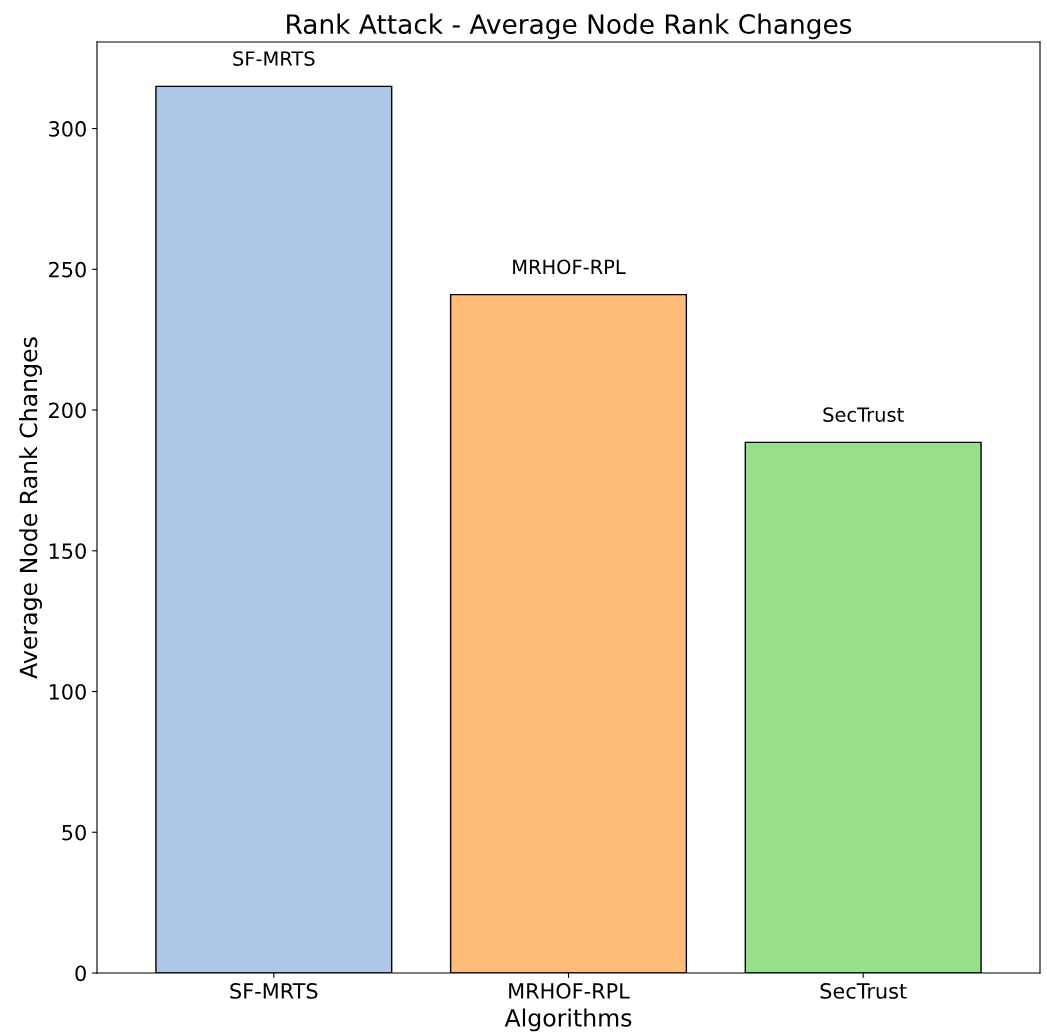  What do you see at coordinates (274, 58) in the screenshot?
I see `annotation: SF-MRTS` at bounding box center [274, 58].